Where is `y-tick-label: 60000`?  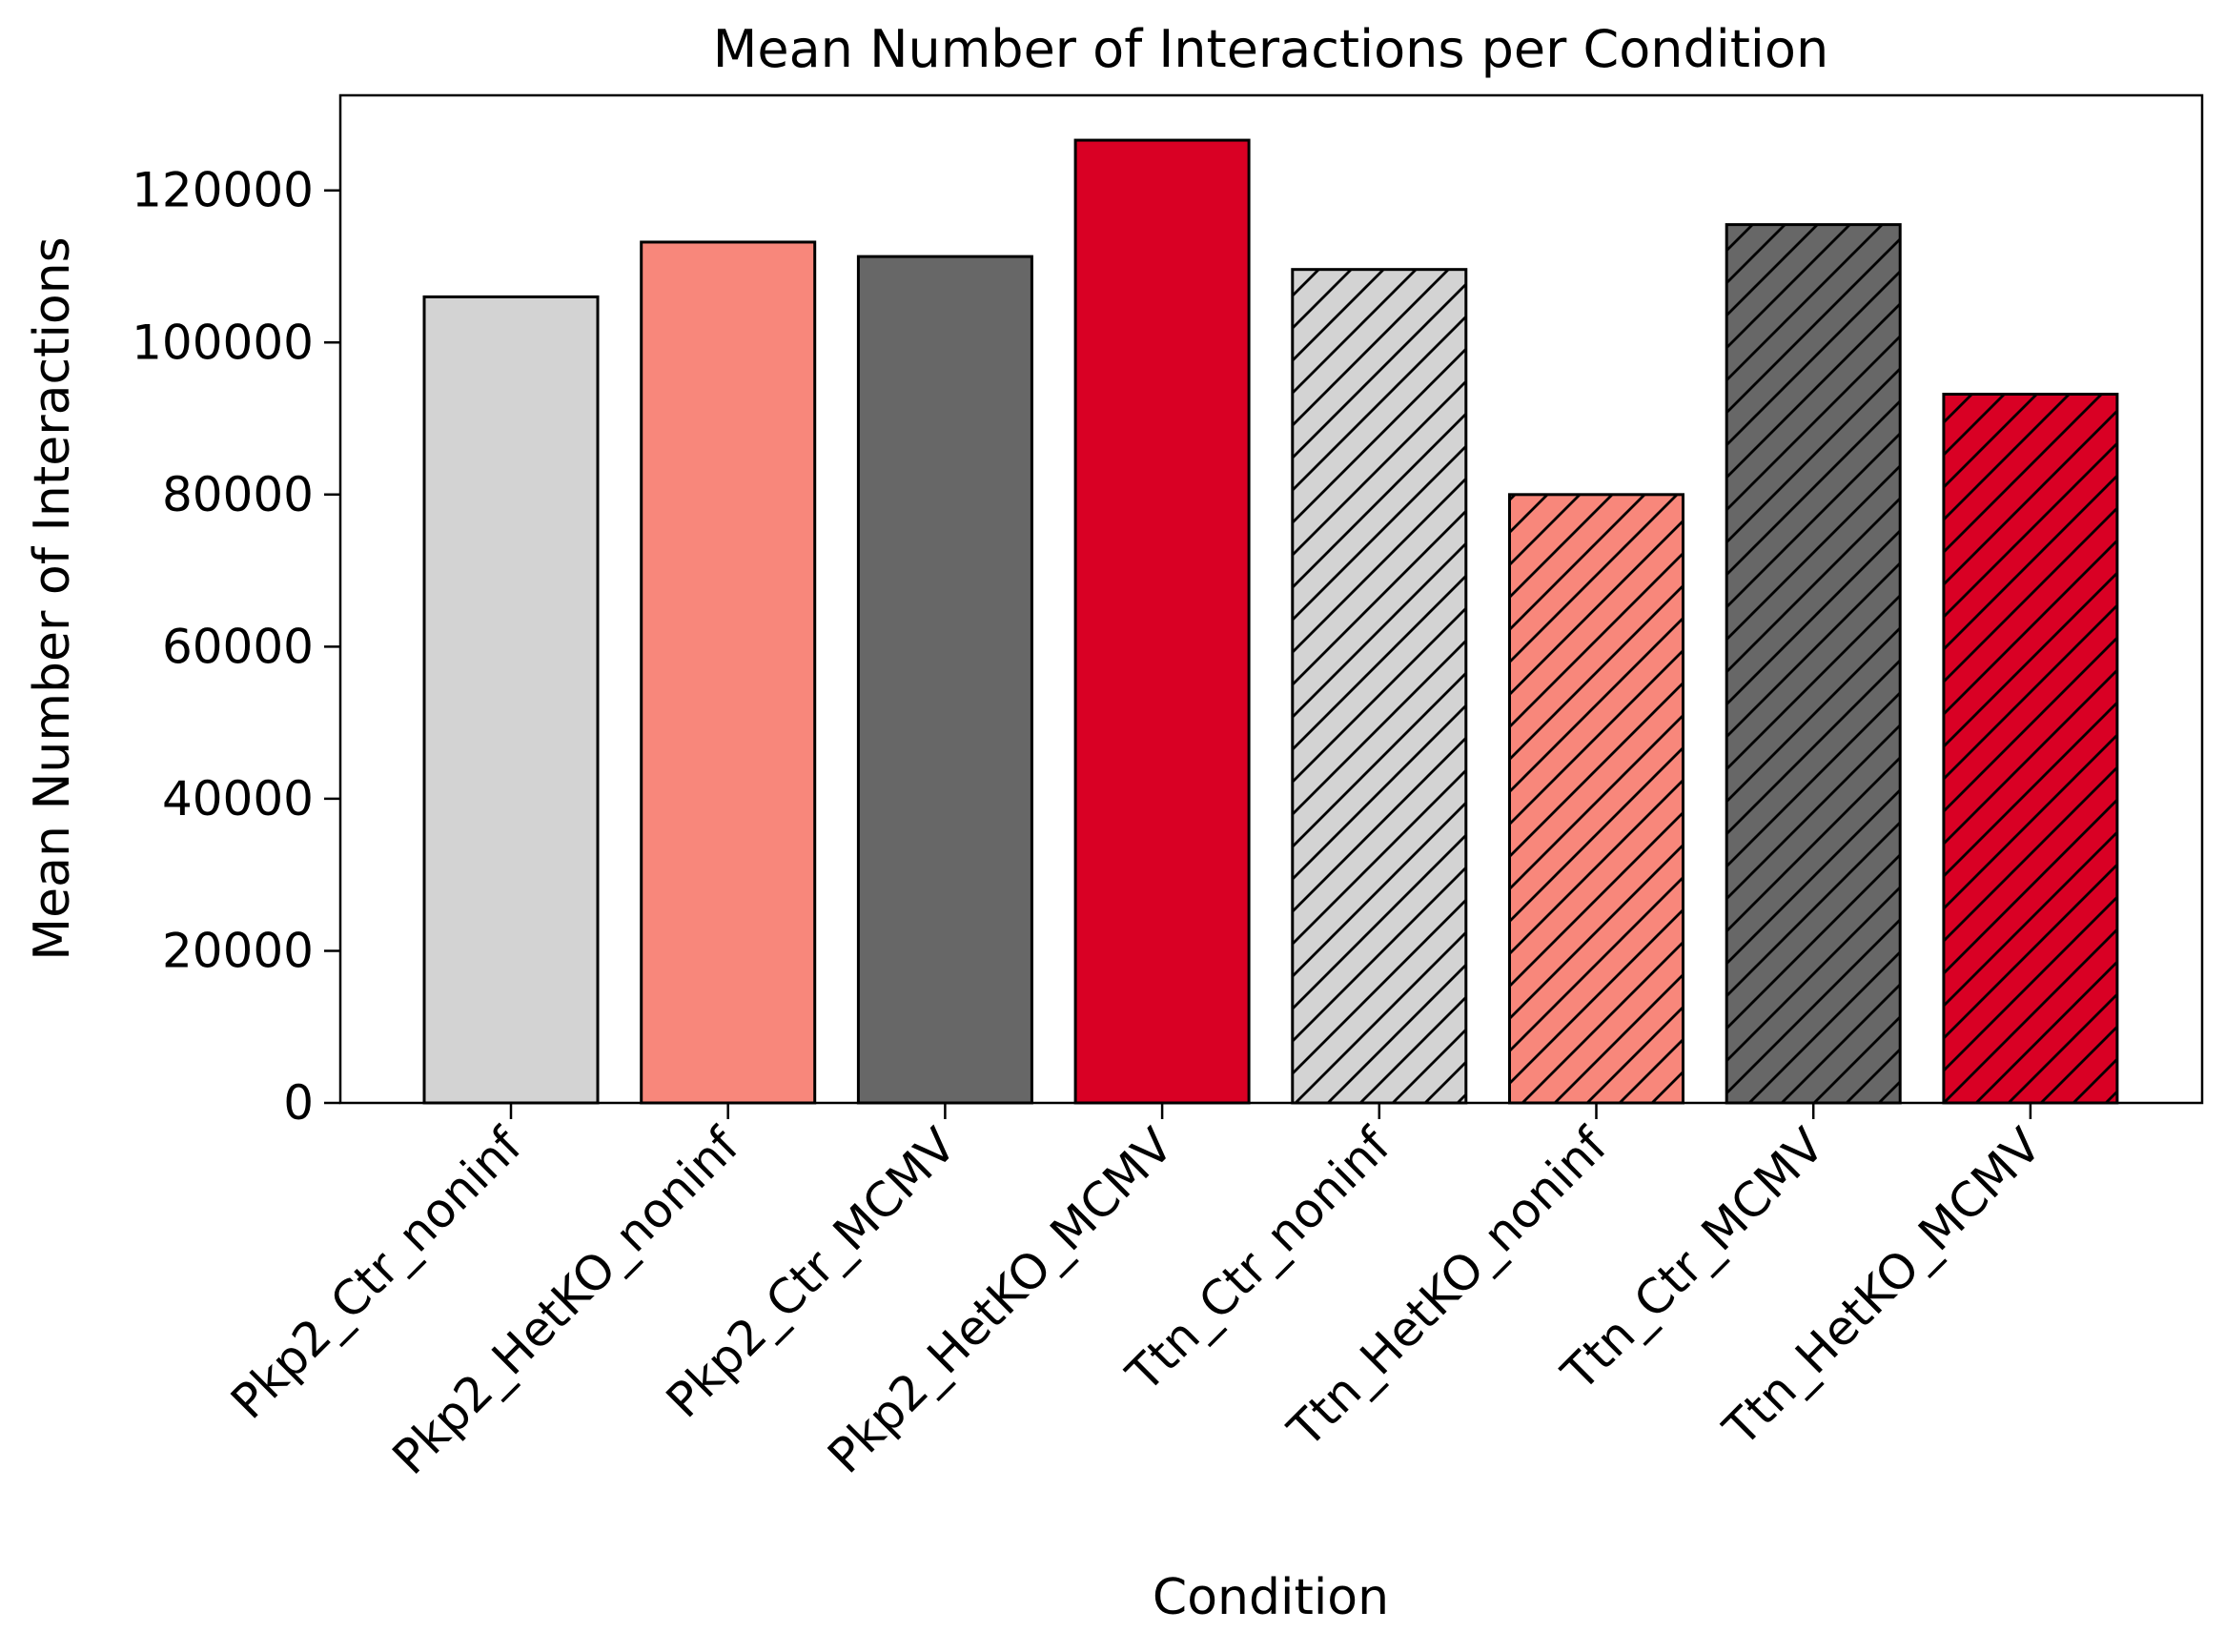 y-tick-label: 60000 is located at coordinates (238, 646).